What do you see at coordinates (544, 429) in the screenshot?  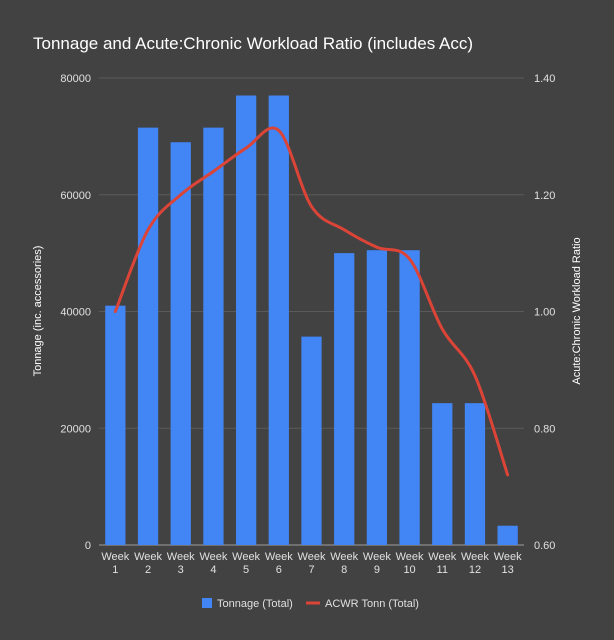 I see `right-tick-label: 0.80` at bounding box center [544, 429].